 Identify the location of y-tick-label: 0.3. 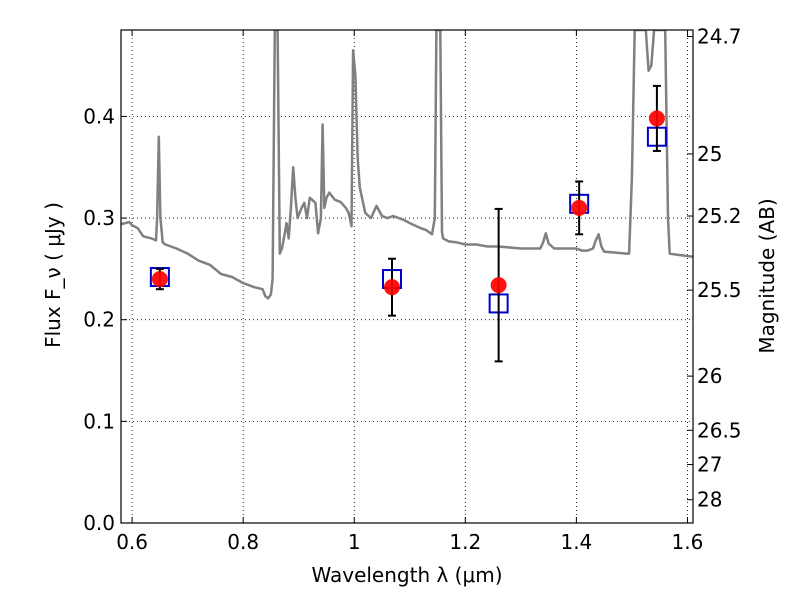
(99, 218).